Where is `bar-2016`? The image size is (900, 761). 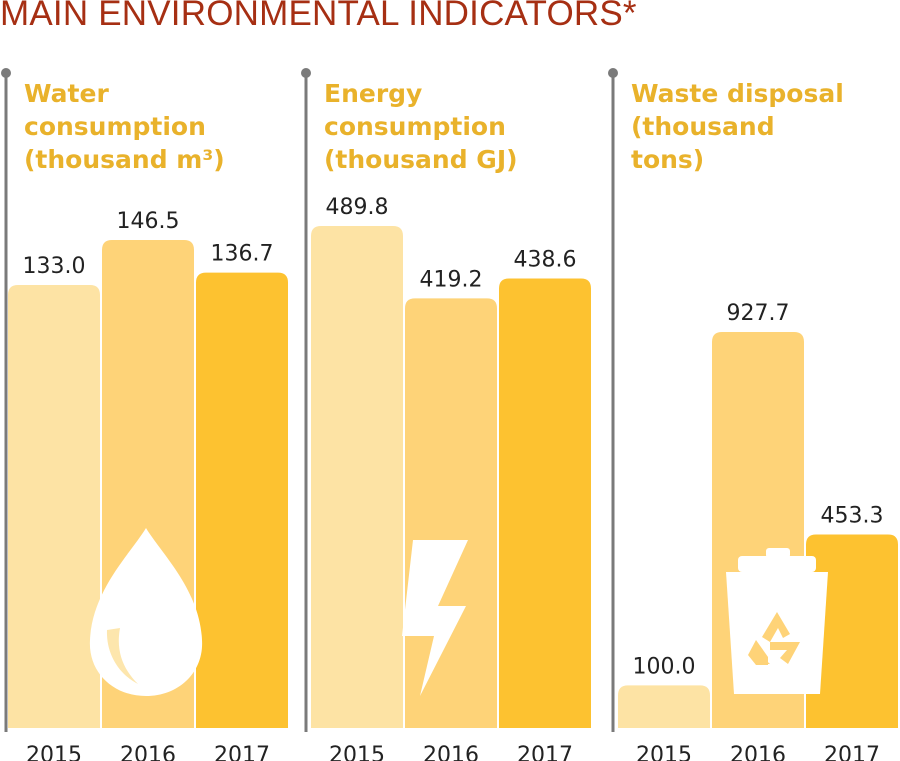
bar-2016 is located at coordinates (451, 513).